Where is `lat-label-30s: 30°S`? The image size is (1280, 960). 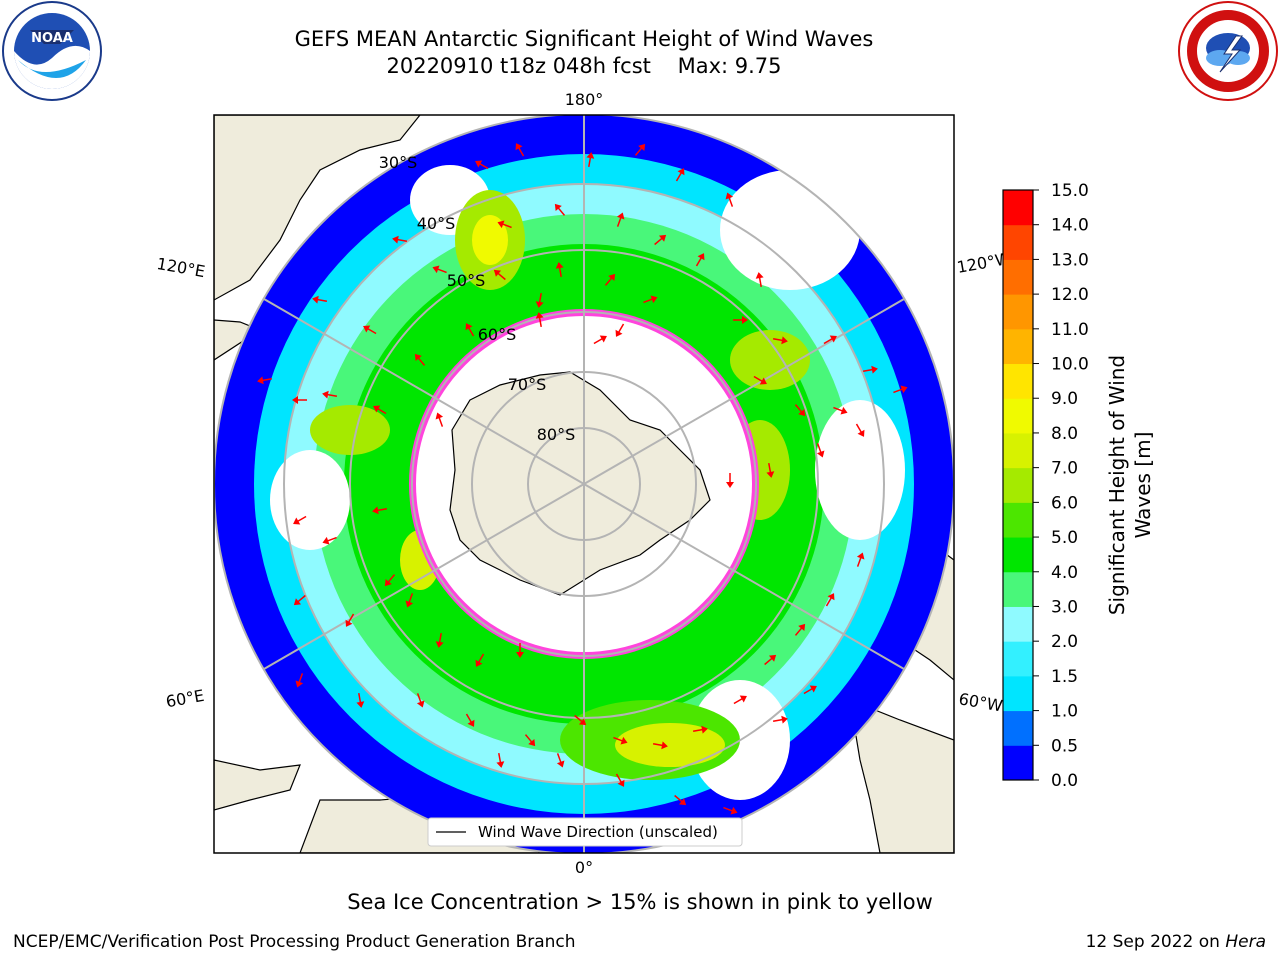 lat-label-30s: 30°S is located at coordinates (398, 162).